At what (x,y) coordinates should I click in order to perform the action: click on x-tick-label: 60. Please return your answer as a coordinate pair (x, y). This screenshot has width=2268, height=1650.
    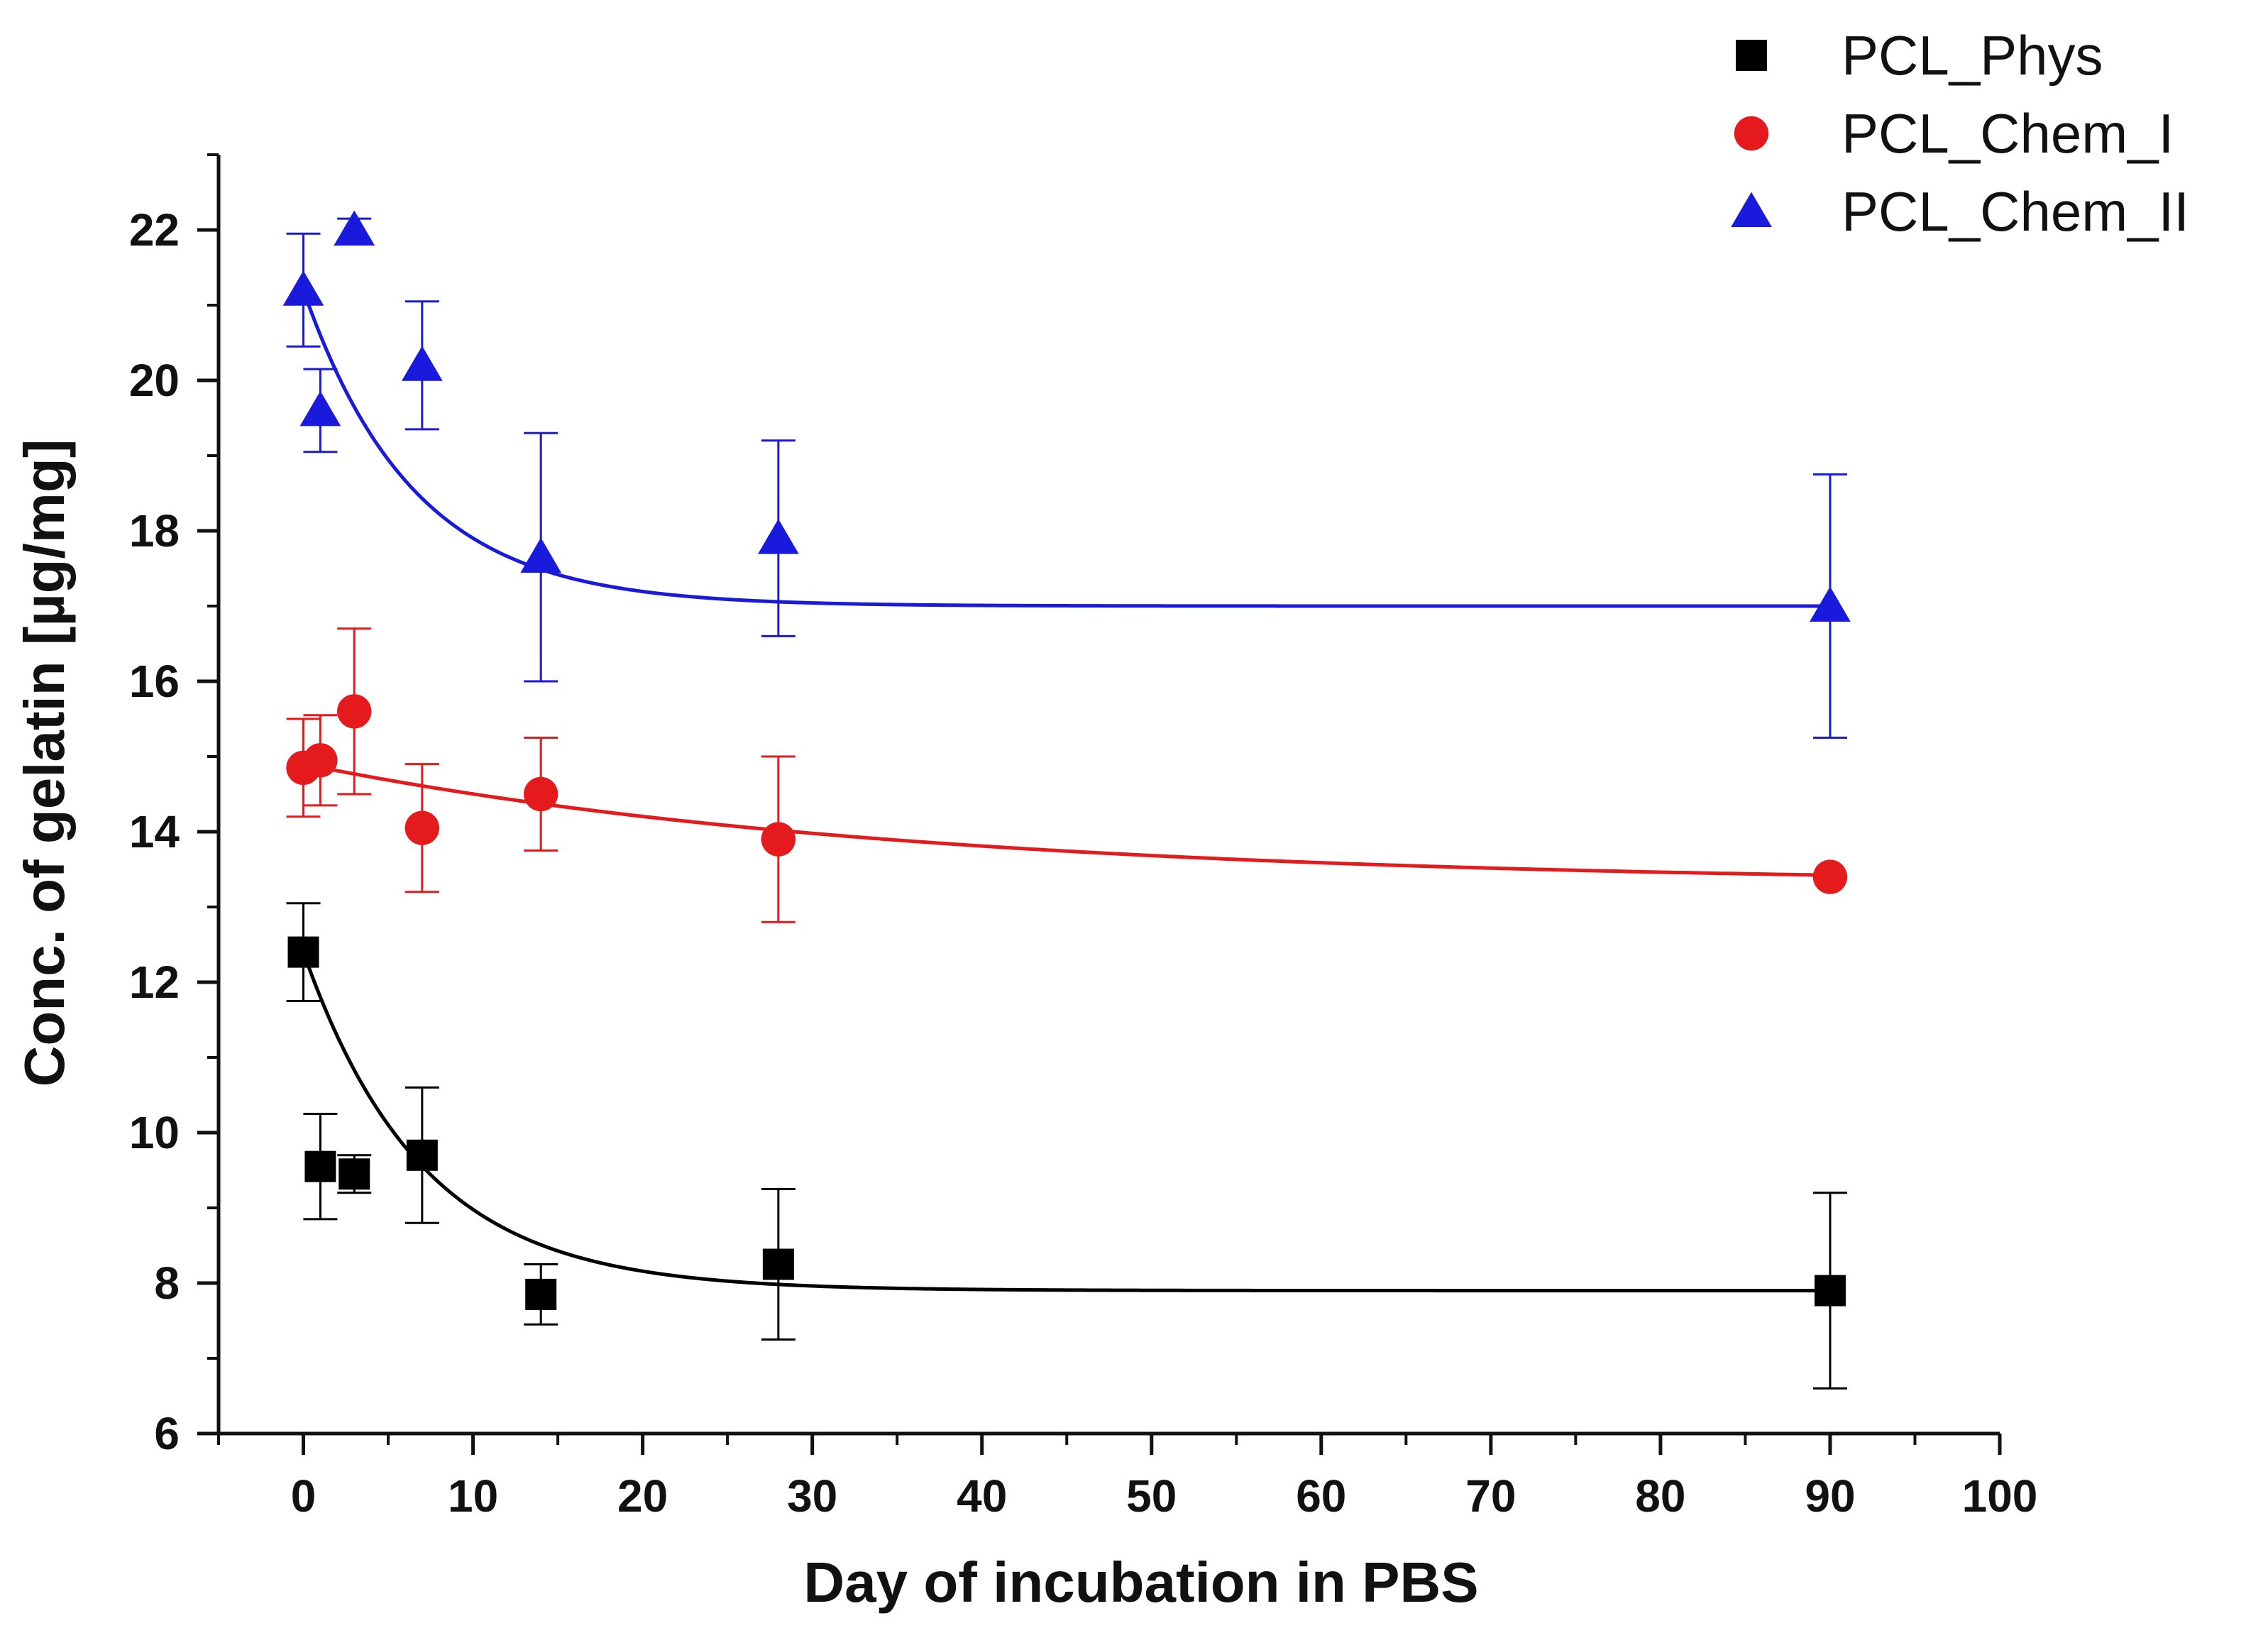
    Looking at the image, I should click on (1321, 1496).